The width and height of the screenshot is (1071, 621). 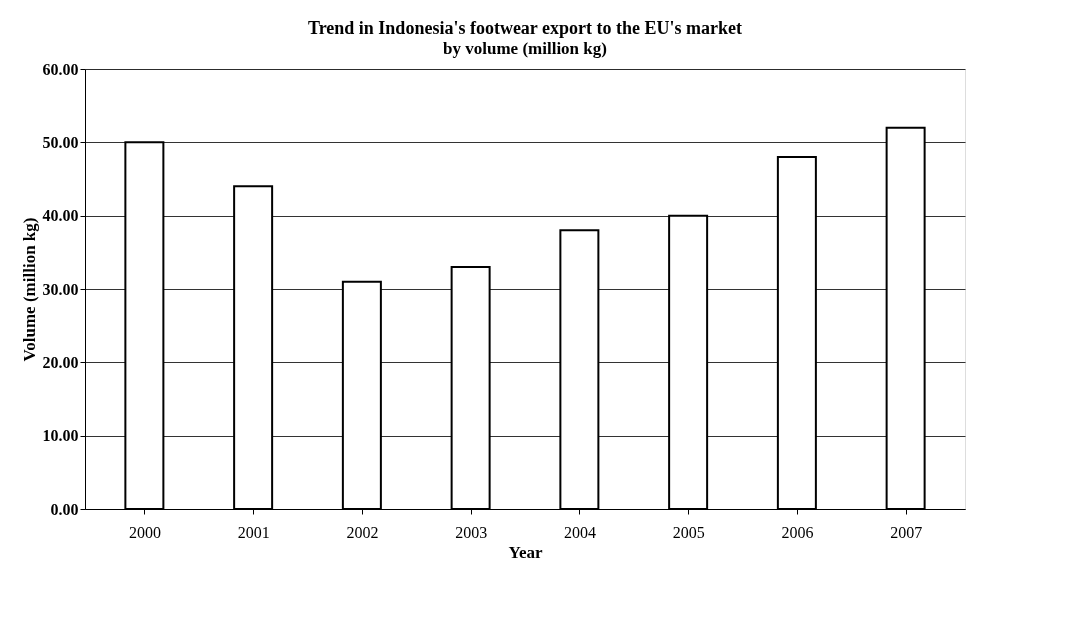 I want to click on y-tick-label: 40.00, so click(x=60, y=216).